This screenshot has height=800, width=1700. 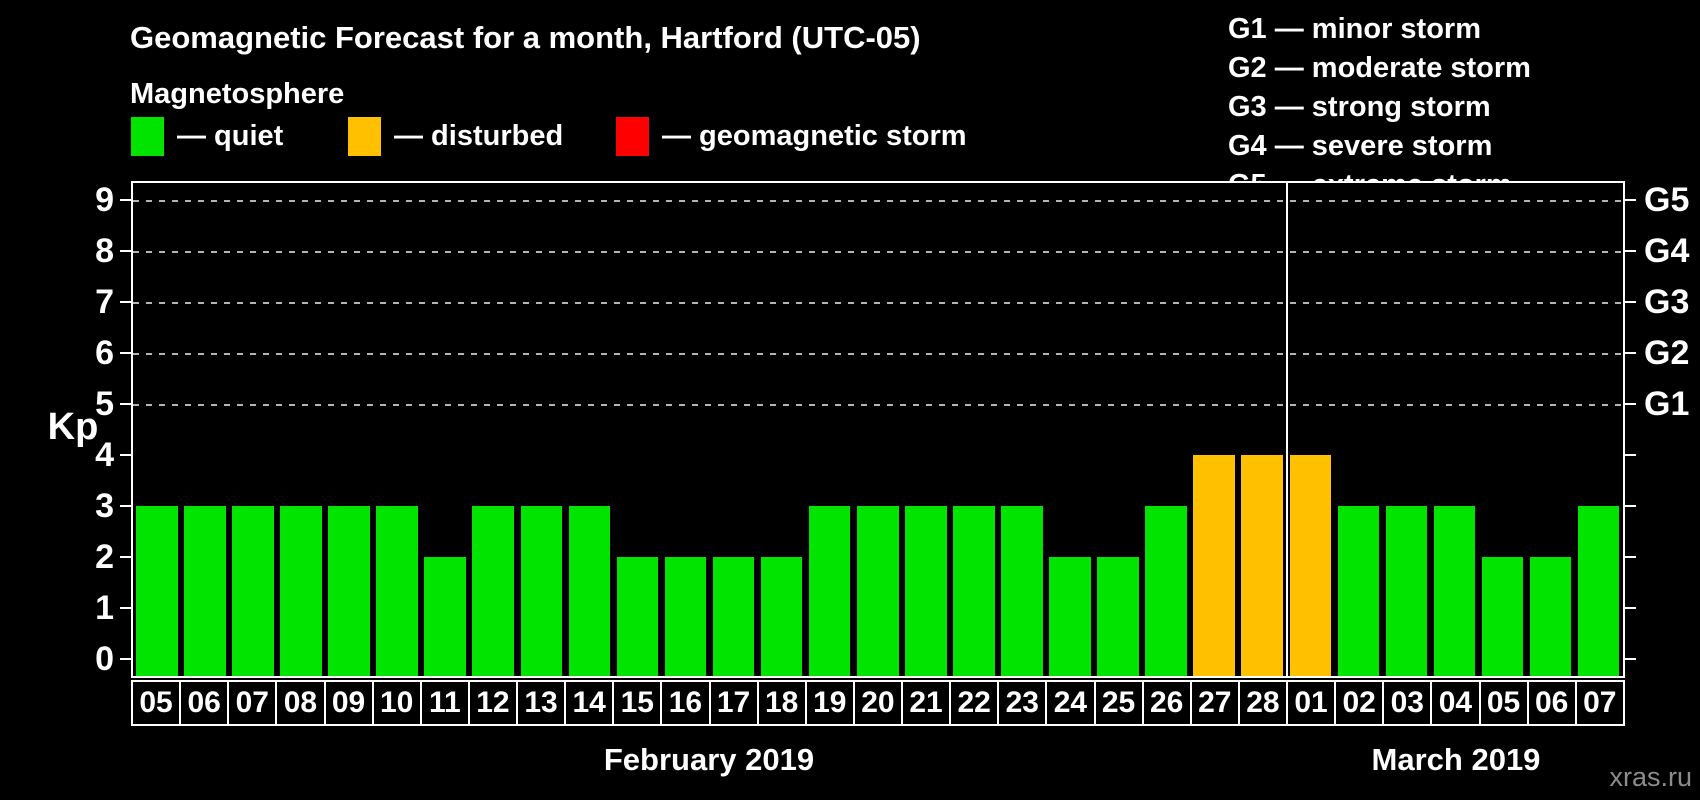 What do you see at coordinates (104, 608) in the screenshot?
I see `y-tick-label-1: 1` at bounding box center [104, 608].